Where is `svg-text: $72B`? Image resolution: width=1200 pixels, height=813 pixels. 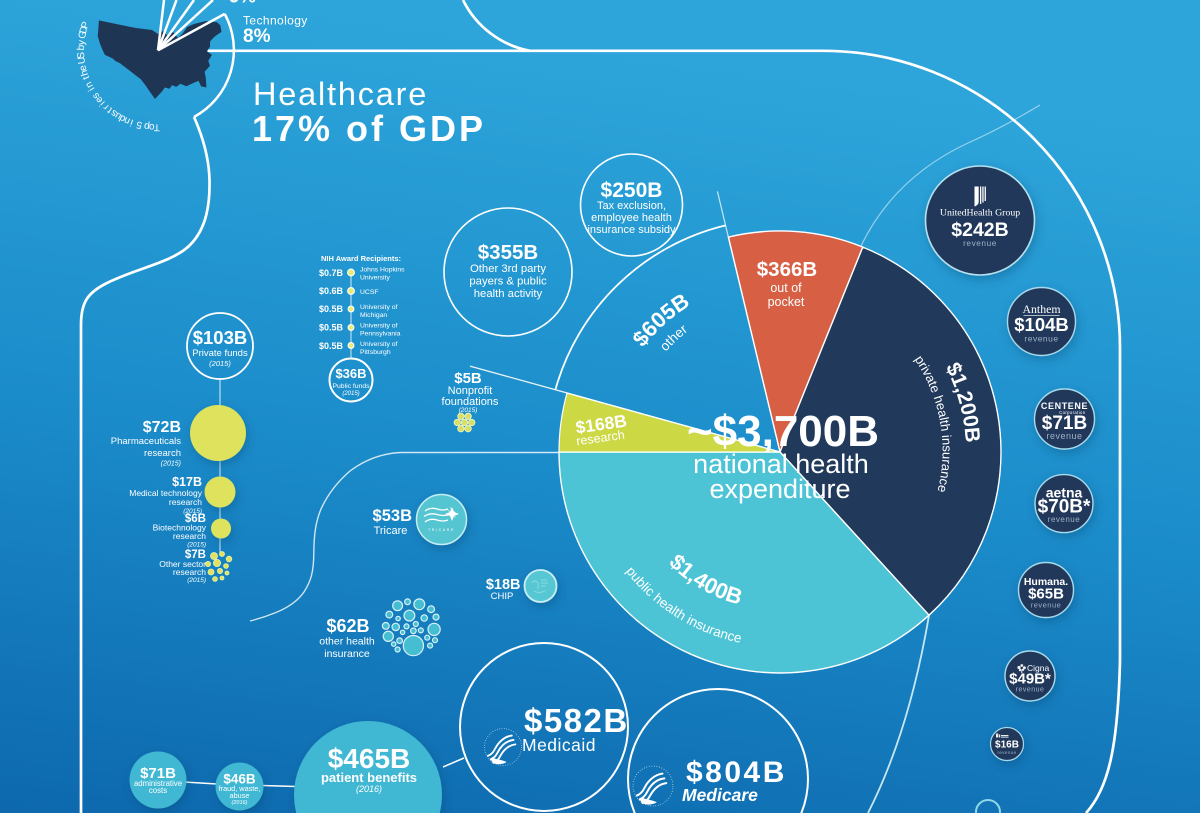
svg-text: $72B is located at coordinates (162, 427).